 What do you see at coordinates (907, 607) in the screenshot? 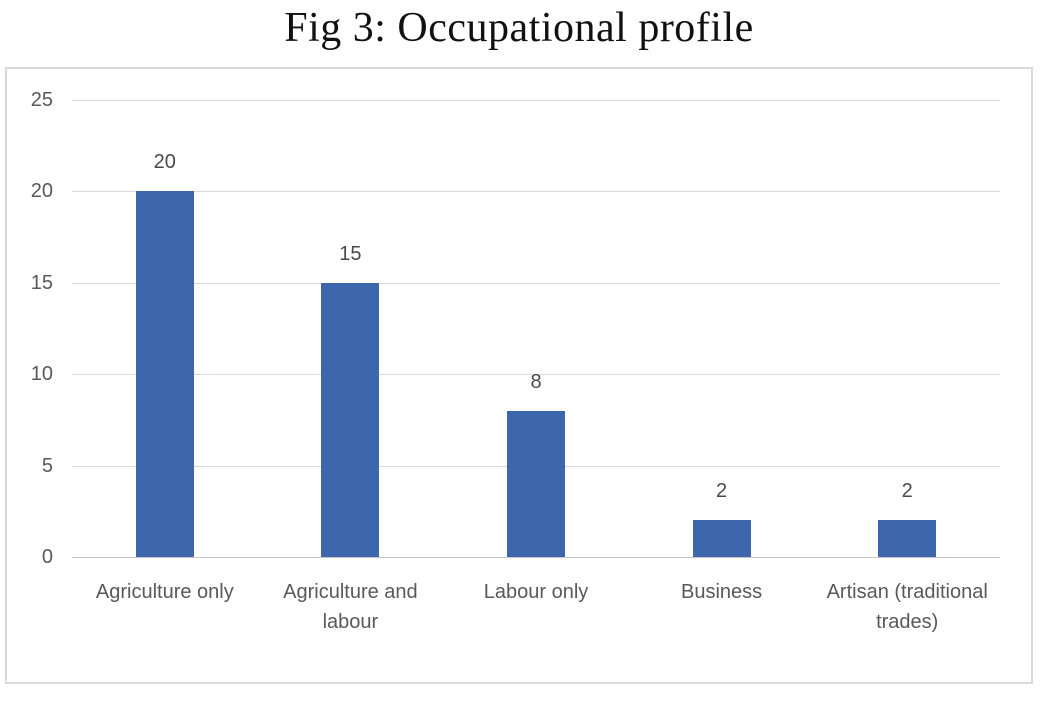
I see `x-axis-category-label: Artisan (traditional trades)` at bounding box center [907, 607].